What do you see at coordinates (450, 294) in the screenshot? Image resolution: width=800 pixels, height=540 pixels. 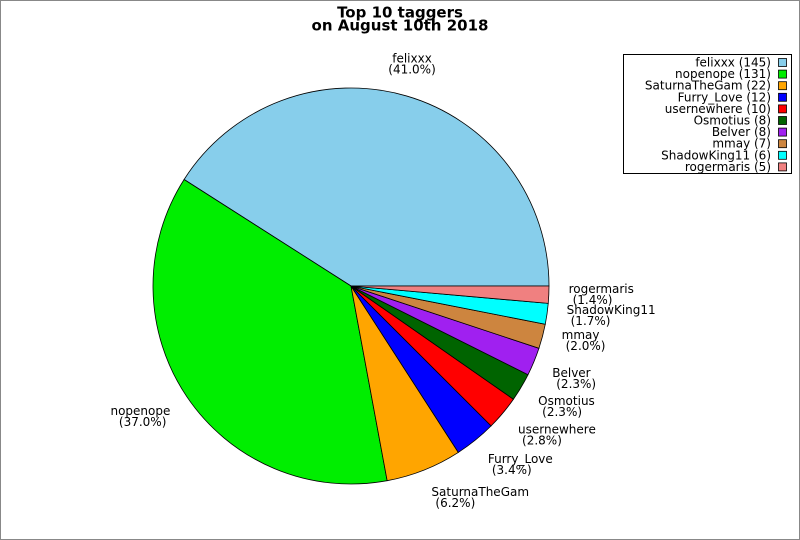 I see `pie-slice` at bounding box center [450, 294].